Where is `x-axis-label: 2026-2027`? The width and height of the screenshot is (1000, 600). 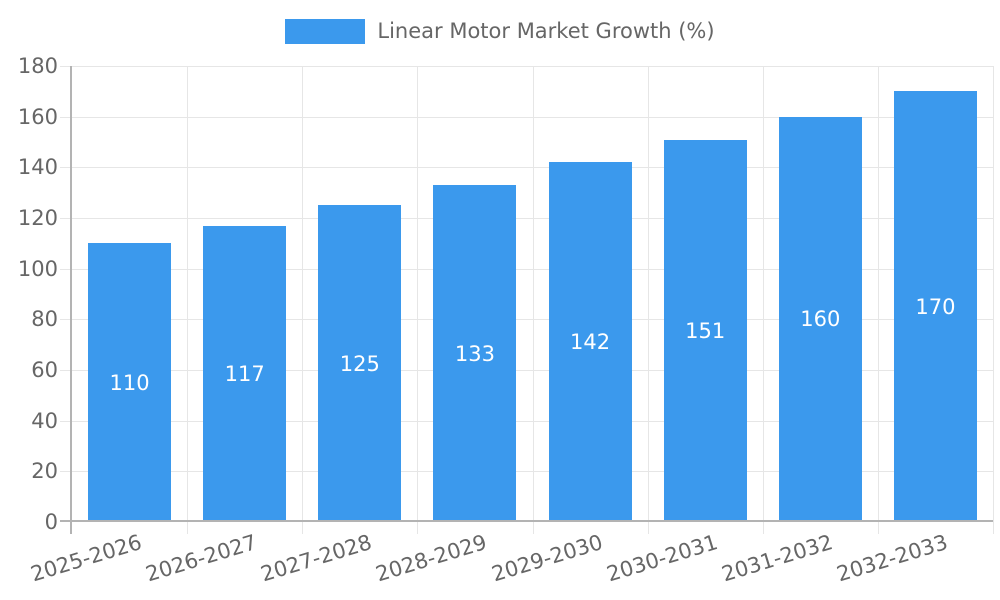
x-axis-label: 2026-2027 is located at coordinates (201, 558).